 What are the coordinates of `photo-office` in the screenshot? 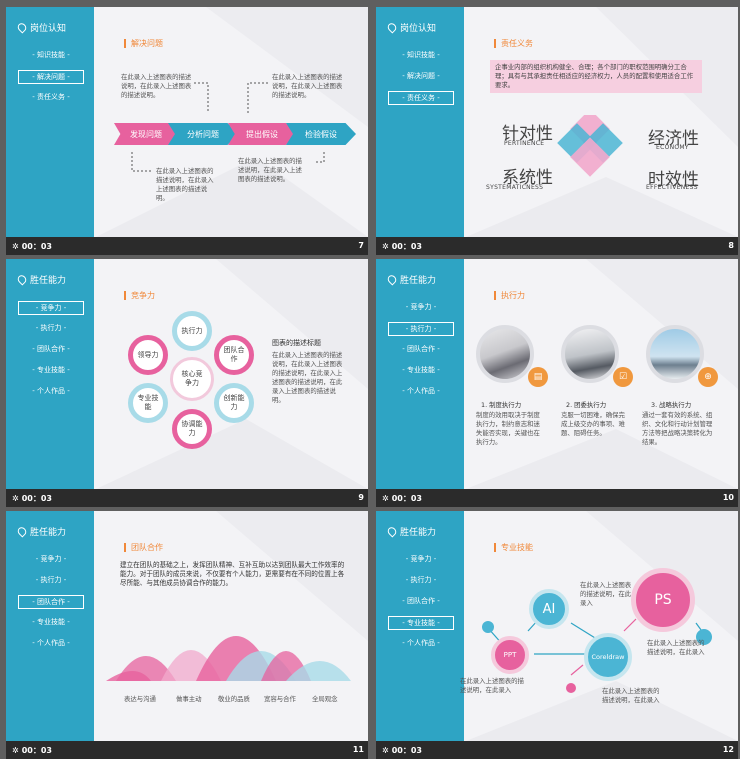 It's located at (590, 354).